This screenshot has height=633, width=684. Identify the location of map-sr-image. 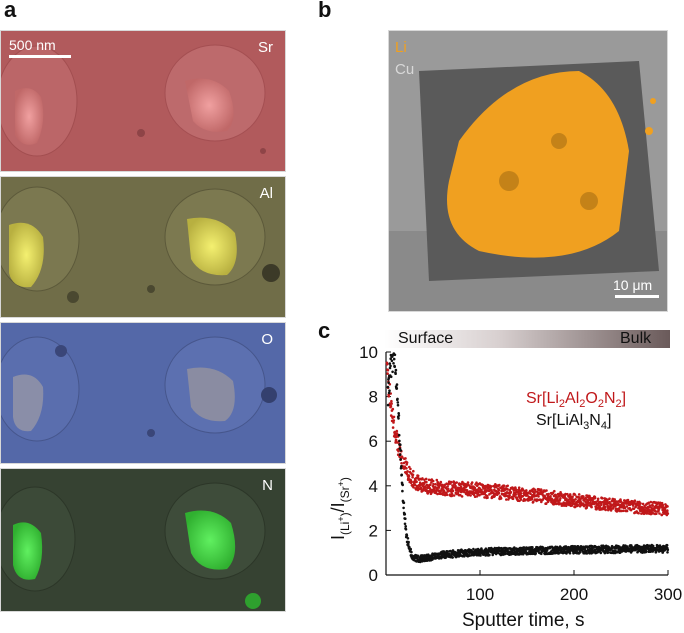
(143, 101).